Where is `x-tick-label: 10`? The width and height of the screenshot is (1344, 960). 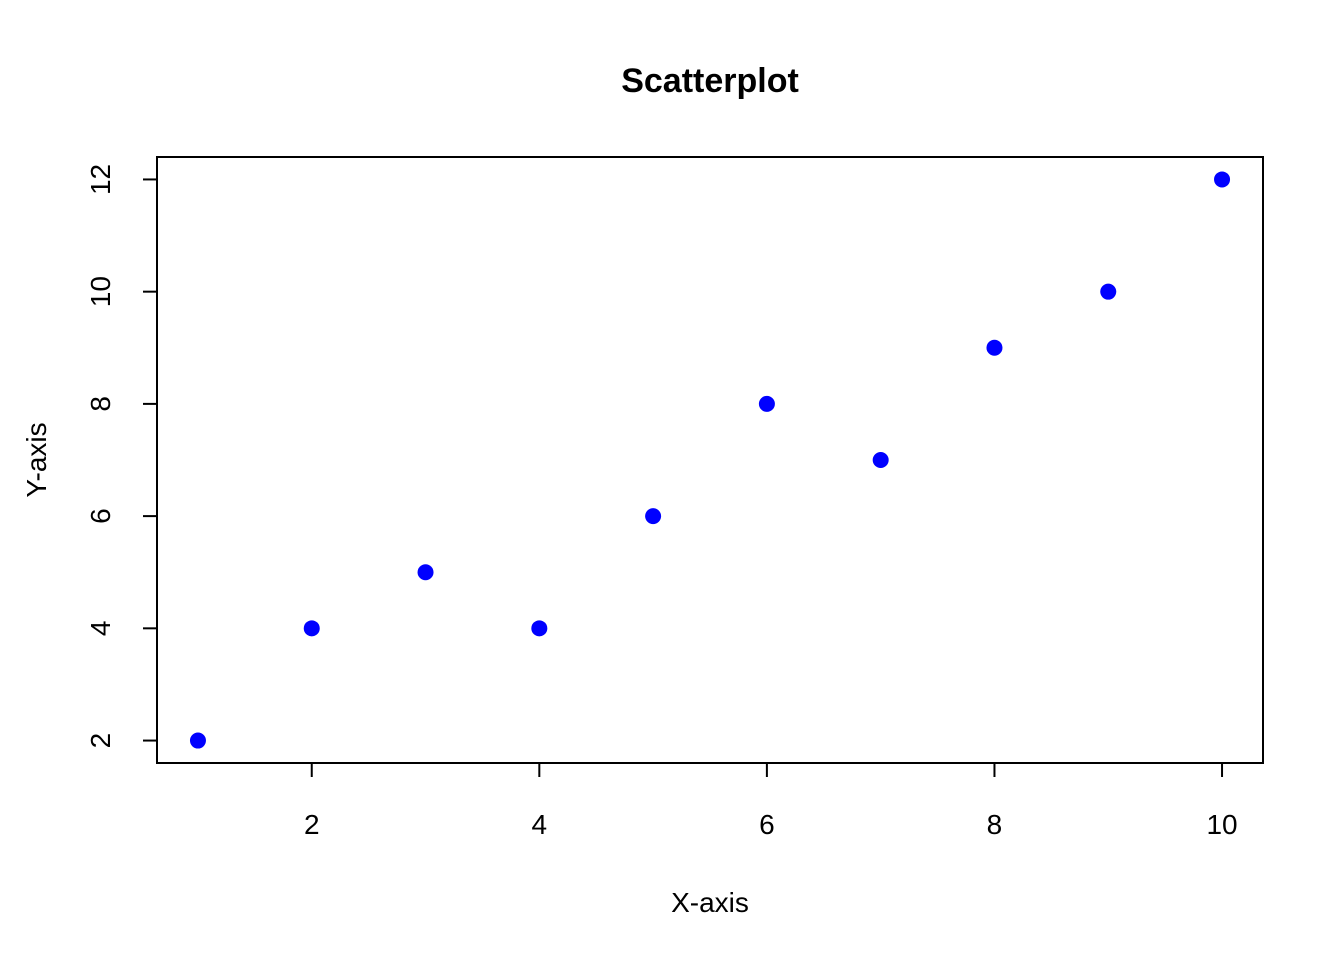
x-tick-label: 10 is located at coordinates (1221, 824).